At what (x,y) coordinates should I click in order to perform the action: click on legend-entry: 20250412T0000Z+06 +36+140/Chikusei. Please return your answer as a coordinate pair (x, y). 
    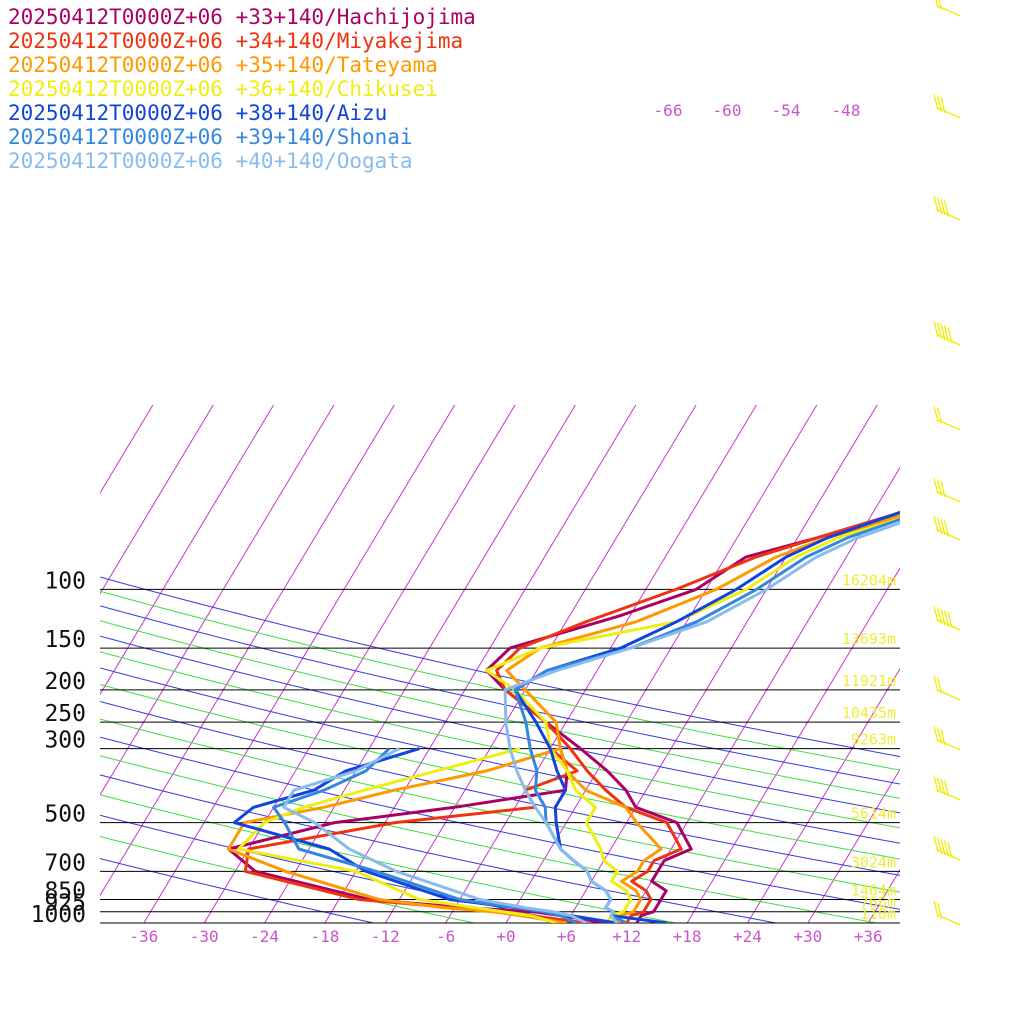
    Looking at the image, I should click on (223, 89).